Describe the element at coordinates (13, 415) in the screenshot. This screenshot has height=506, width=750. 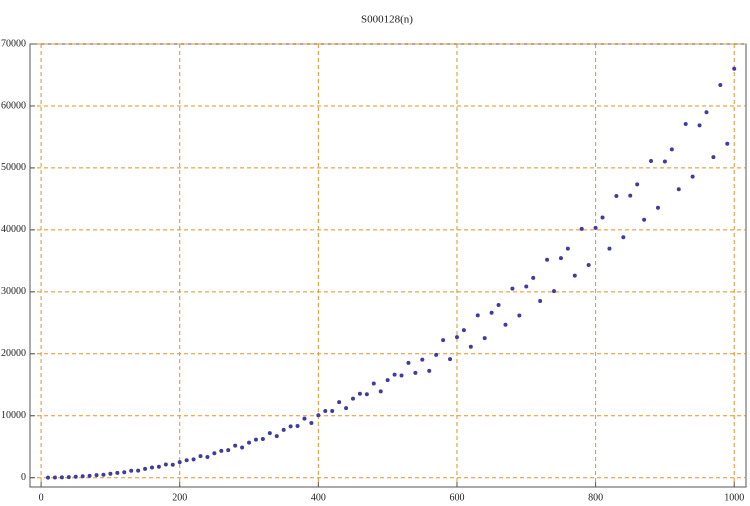
I see `y-tick-label: 10000` at that location.